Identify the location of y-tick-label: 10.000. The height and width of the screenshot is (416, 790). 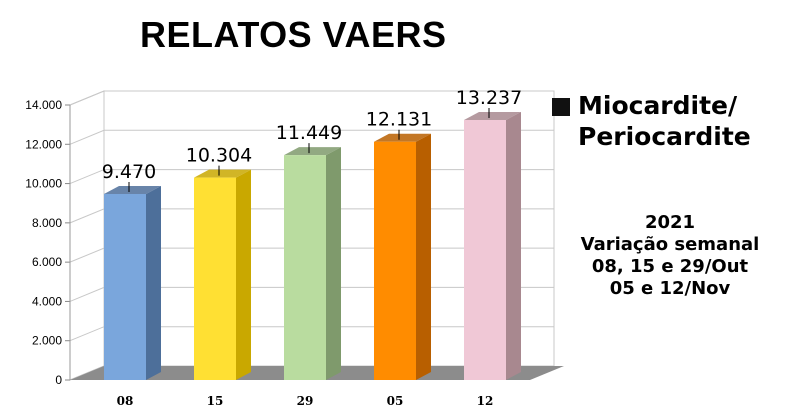
(43, 184).